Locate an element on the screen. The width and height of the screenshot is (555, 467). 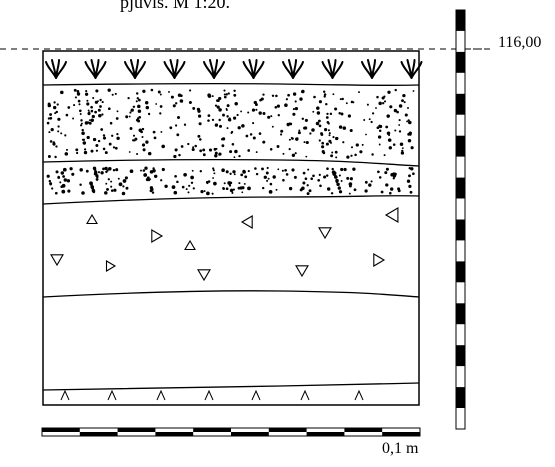
drawing-caption: pjuvis. M 1:20. is located at coordinates (175, 6).